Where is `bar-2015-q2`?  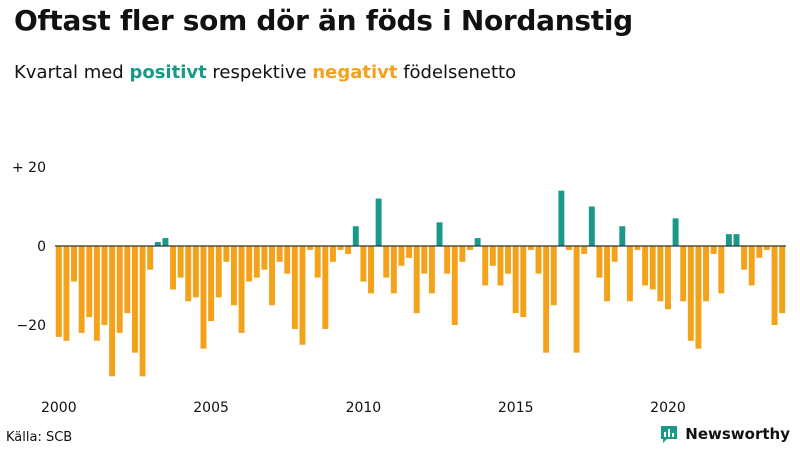
bar-2015-q2 is located at coordinates (523, 282).